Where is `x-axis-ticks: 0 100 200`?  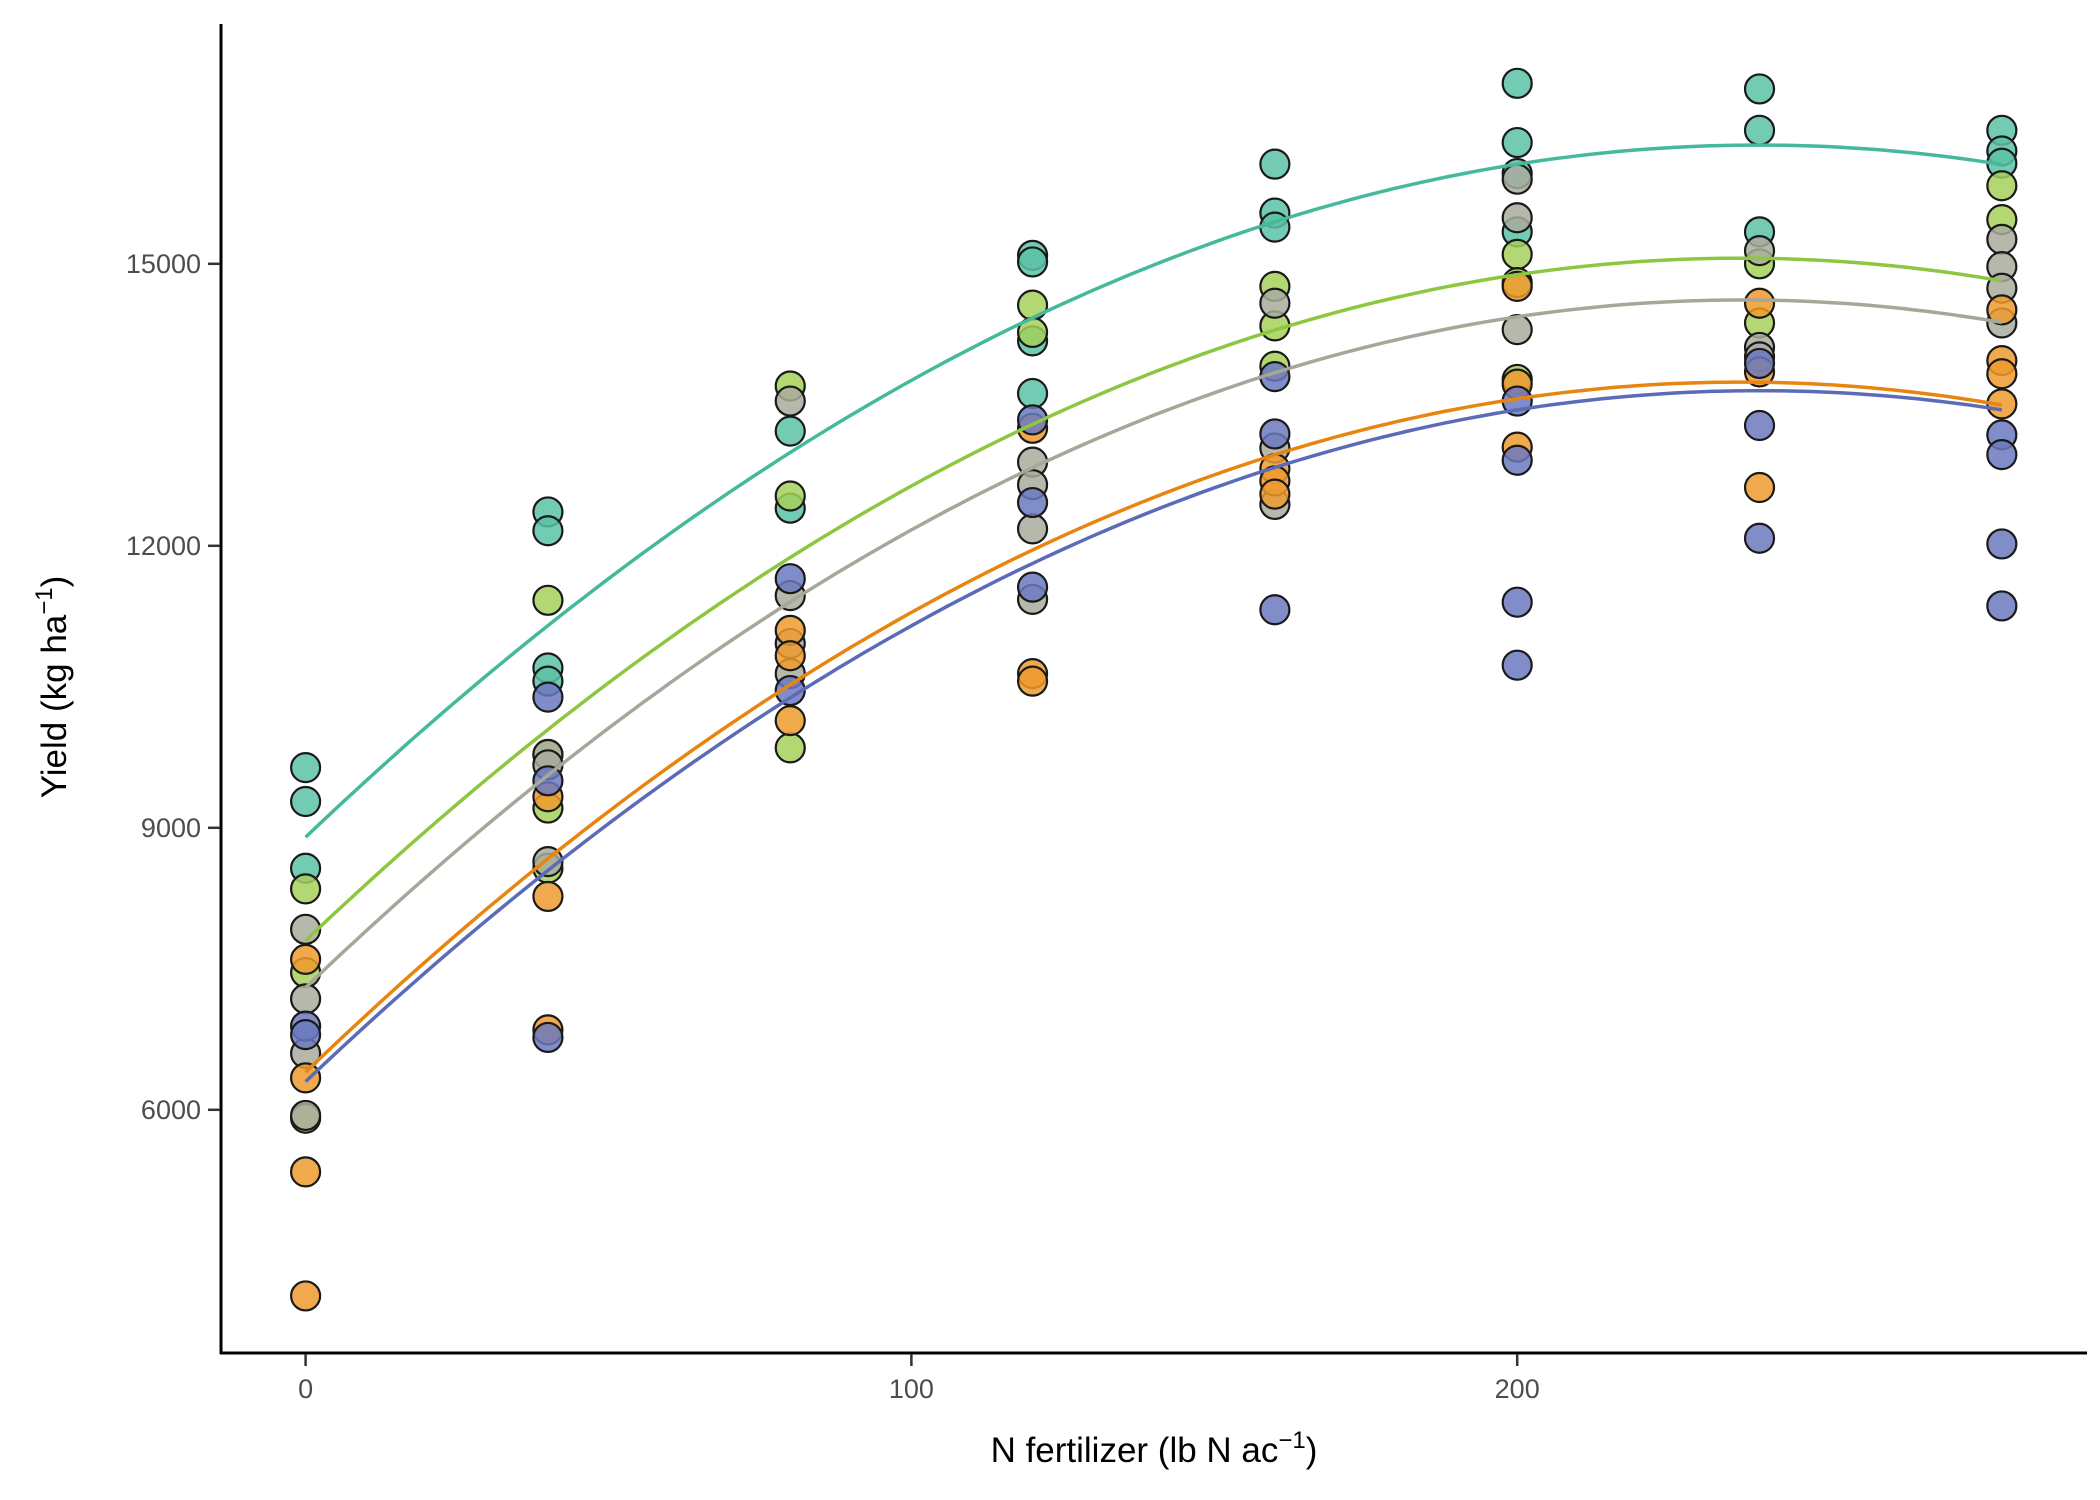
x-axis-ticks: 0 100 200 is located at coordinates (919, 1379).